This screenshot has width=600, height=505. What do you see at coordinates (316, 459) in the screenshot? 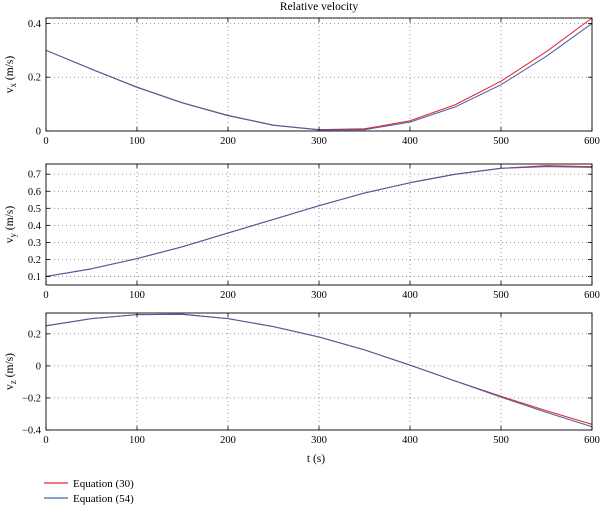
I see `x-axis-label: t (s)` at bounding box center [316, 459].